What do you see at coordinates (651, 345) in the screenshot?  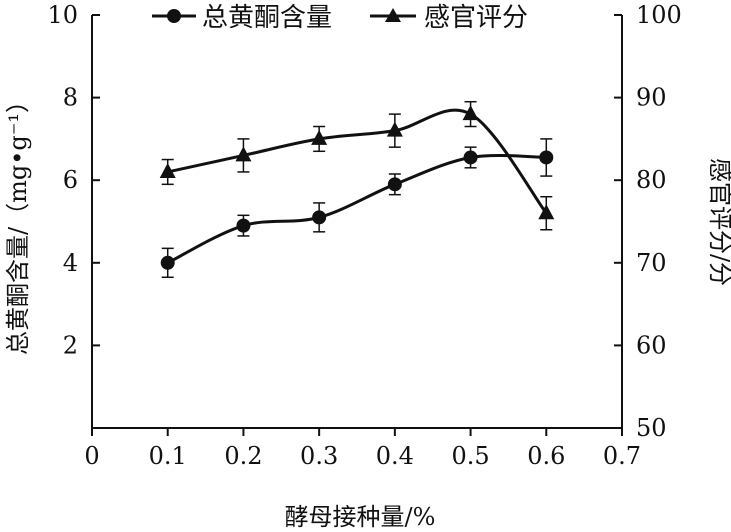 I see `y-right-tick-label: 60` at bounding box center [651, 345].